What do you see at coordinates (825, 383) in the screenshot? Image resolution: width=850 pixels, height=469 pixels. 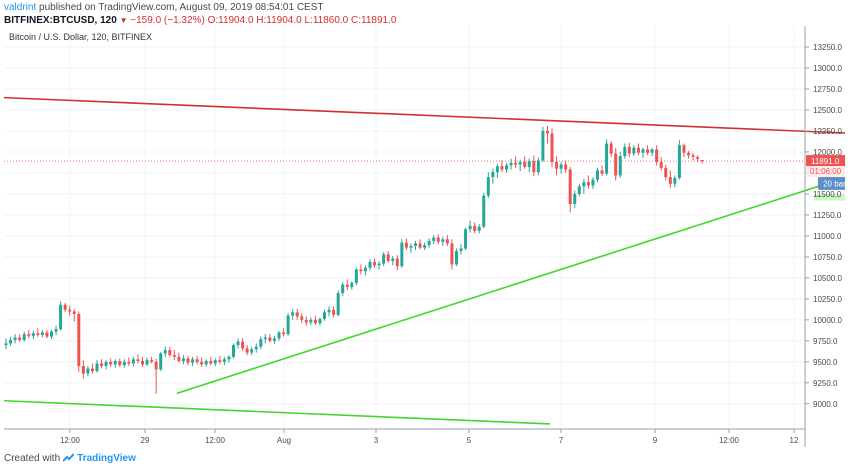 I see `y-tick-label: 9250.0` at bounding box center [825, 383].